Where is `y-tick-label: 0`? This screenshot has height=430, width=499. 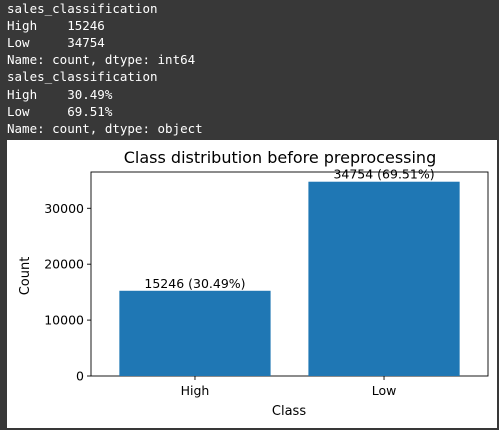
y-tick-label: 0 is located at coordinates (80, 376).